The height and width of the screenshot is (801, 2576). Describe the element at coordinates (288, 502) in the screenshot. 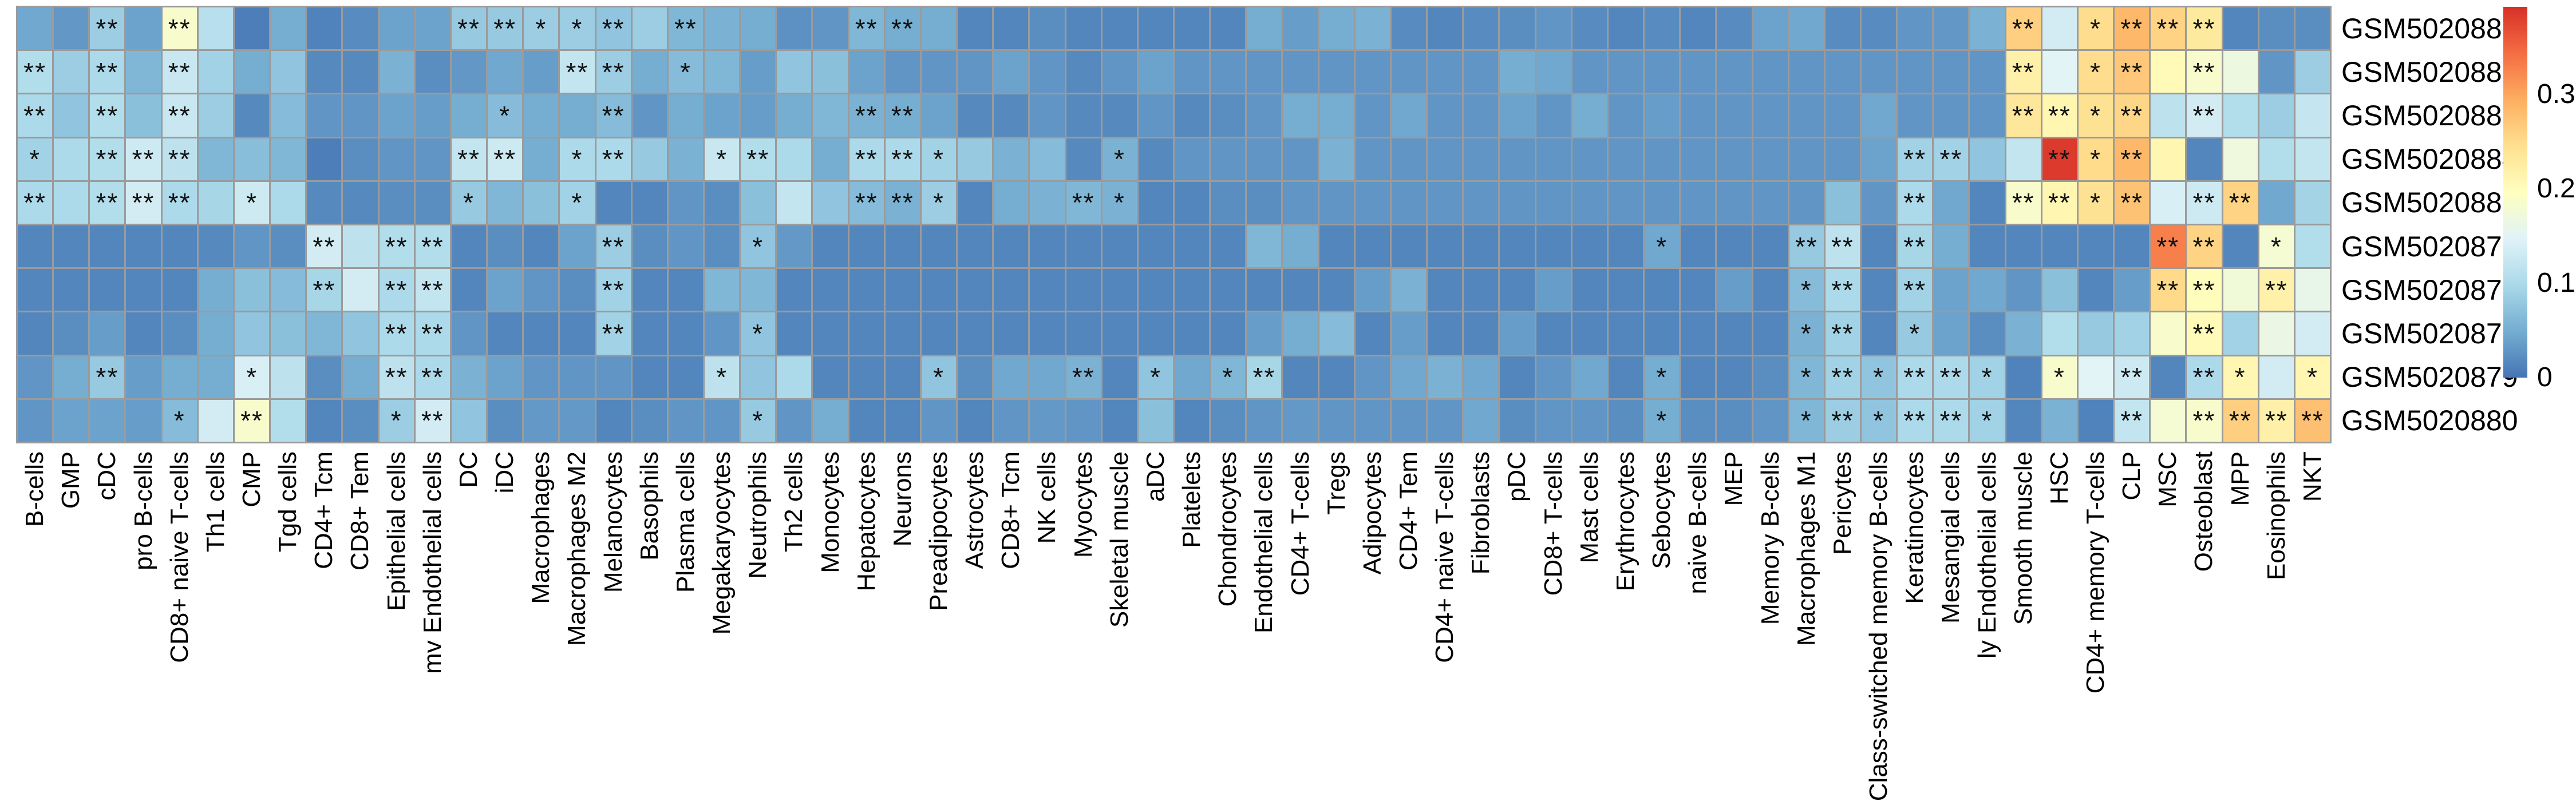

I see `column-label: Tgd cells` at that location.